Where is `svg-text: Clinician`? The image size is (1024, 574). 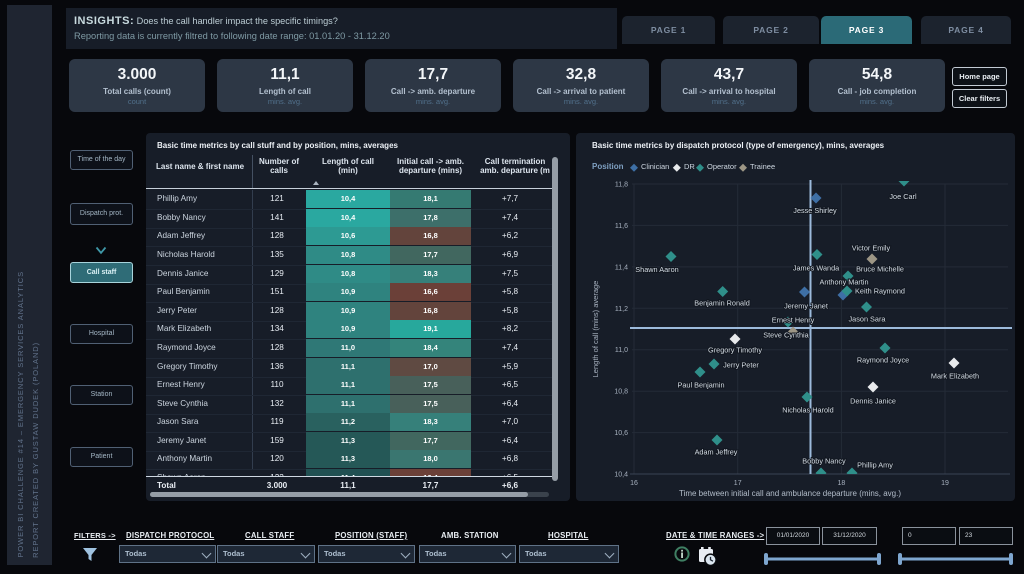 svg-text: Clinician is located at coordinates (655, 166).